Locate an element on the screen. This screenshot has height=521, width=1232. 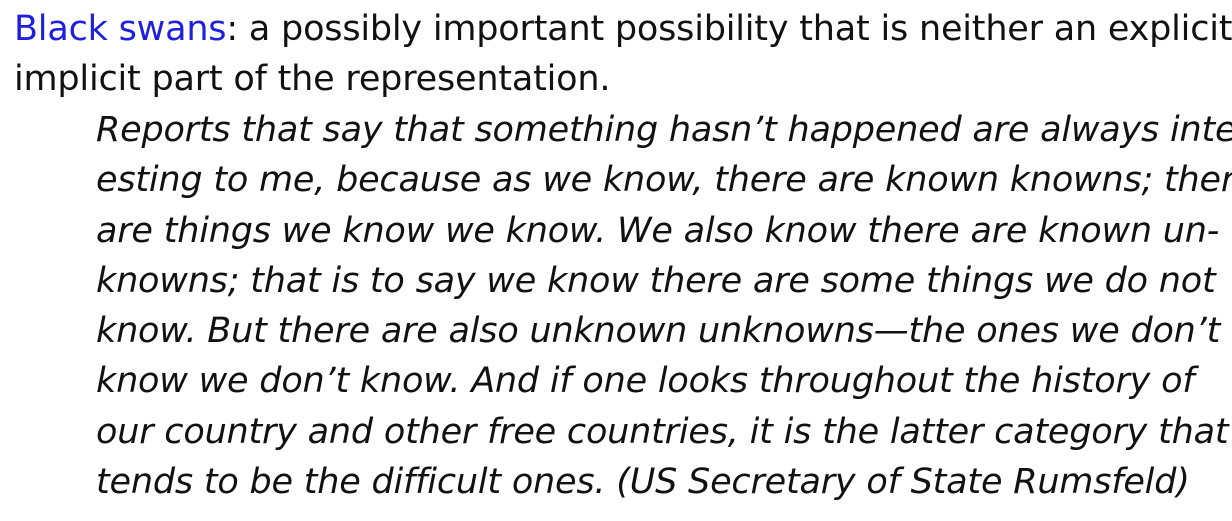
term-black-swans: Black swans is located at coordinates (120, 29).